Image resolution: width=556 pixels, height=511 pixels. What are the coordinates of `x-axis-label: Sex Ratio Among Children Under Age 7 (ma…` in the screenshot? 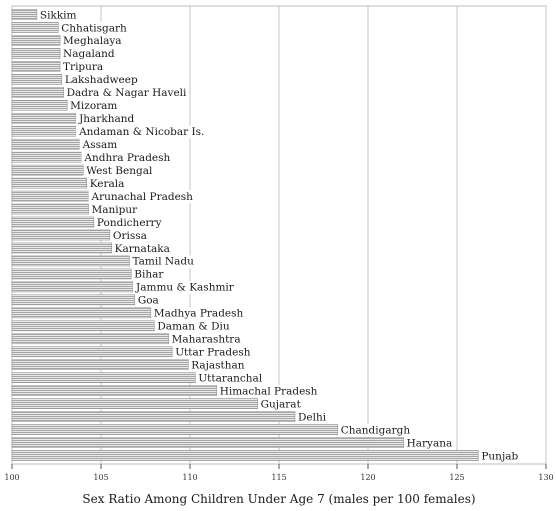 It's located at (278, 499).